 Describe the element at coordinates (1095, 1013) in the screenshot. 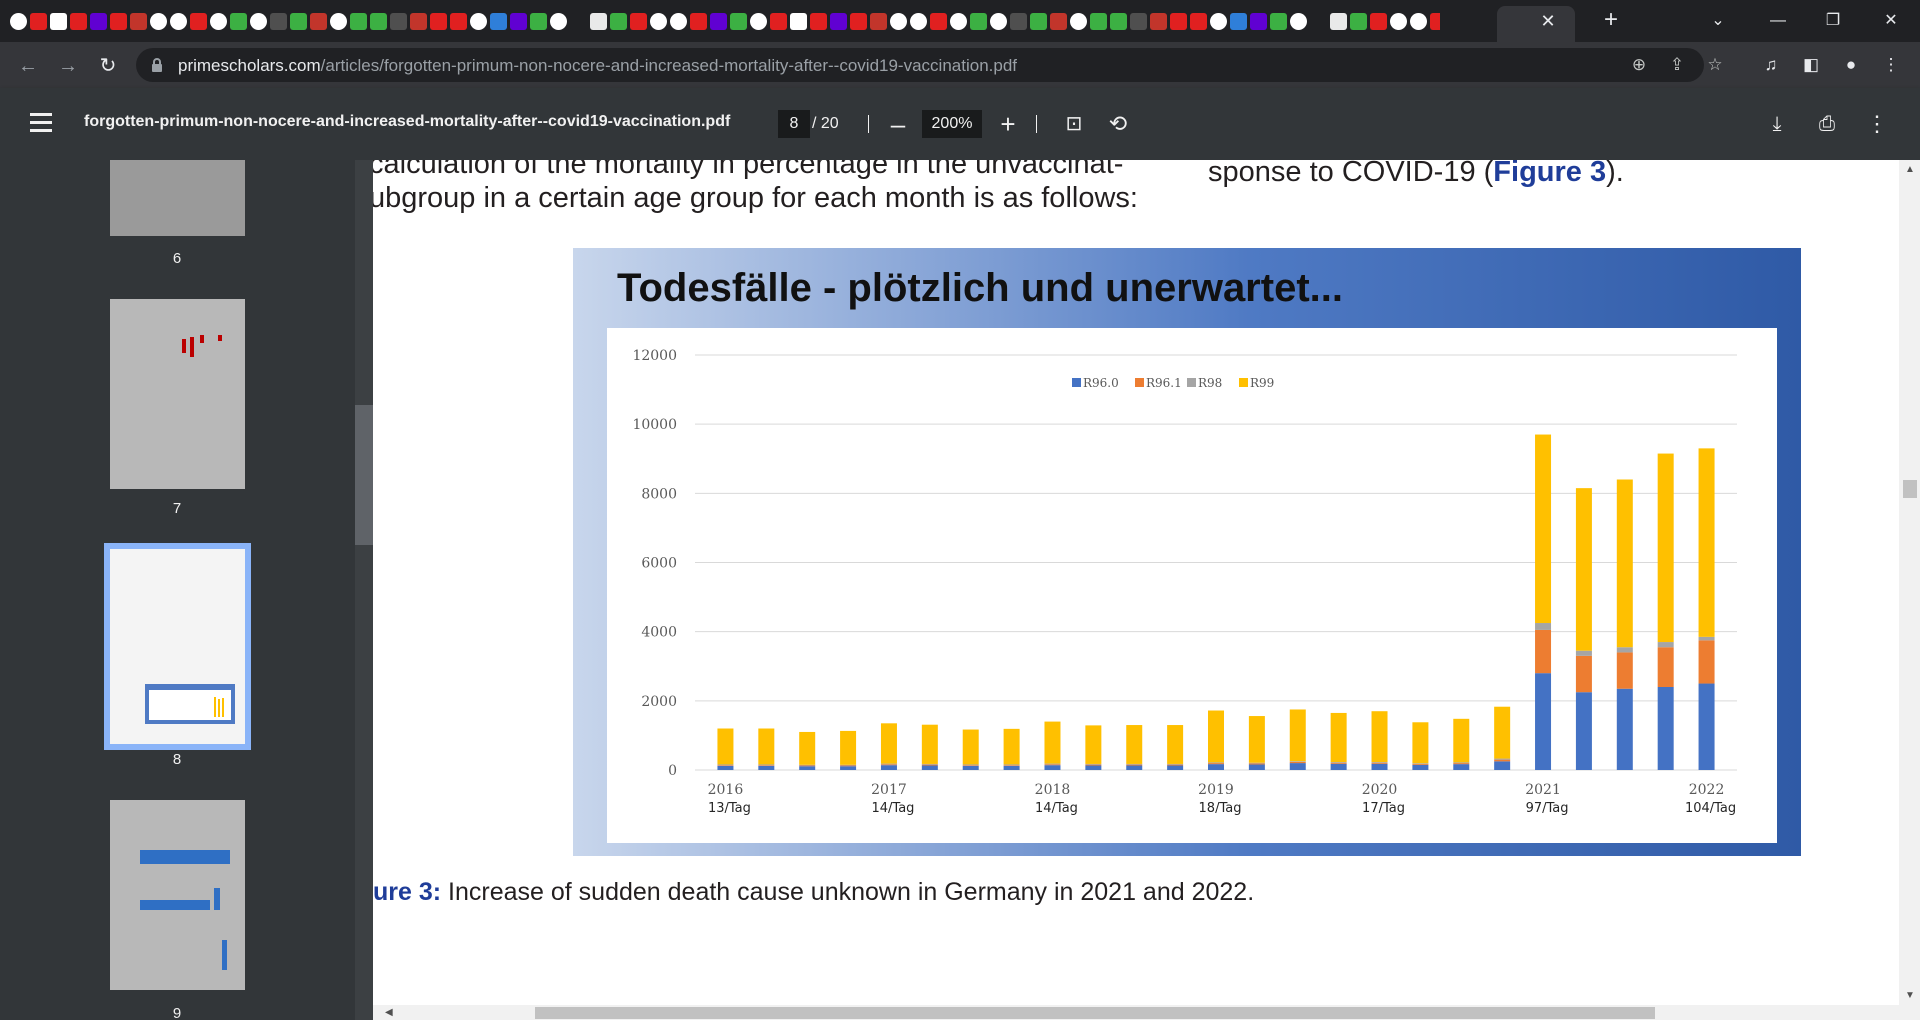

I see `horizontal-scrollbar-thumb` at that location.